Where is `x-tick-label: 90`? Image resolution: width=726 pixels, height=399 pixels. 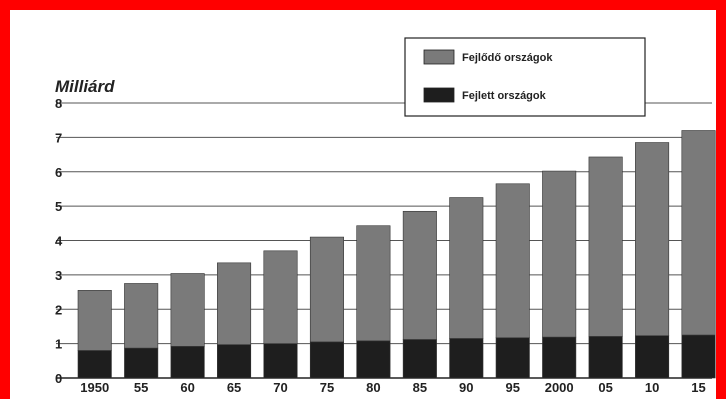 x-tick-label: 90 is located at coordinates (466, 387).